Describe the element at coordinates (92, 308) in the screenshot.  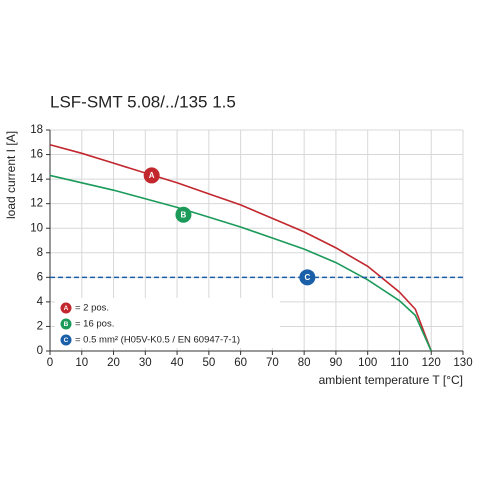
I see `legend-label: = 2 pos.` at that location.